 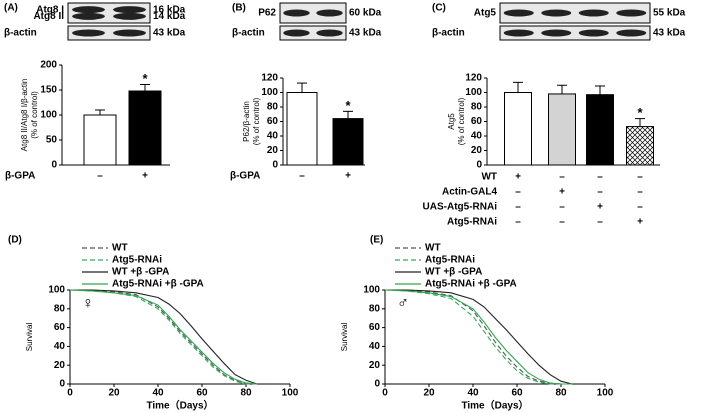 What do you see at coordinates (448, 33) in the screenshot?
I see `blot-label: β-actin` at bounding box center [448, 33].